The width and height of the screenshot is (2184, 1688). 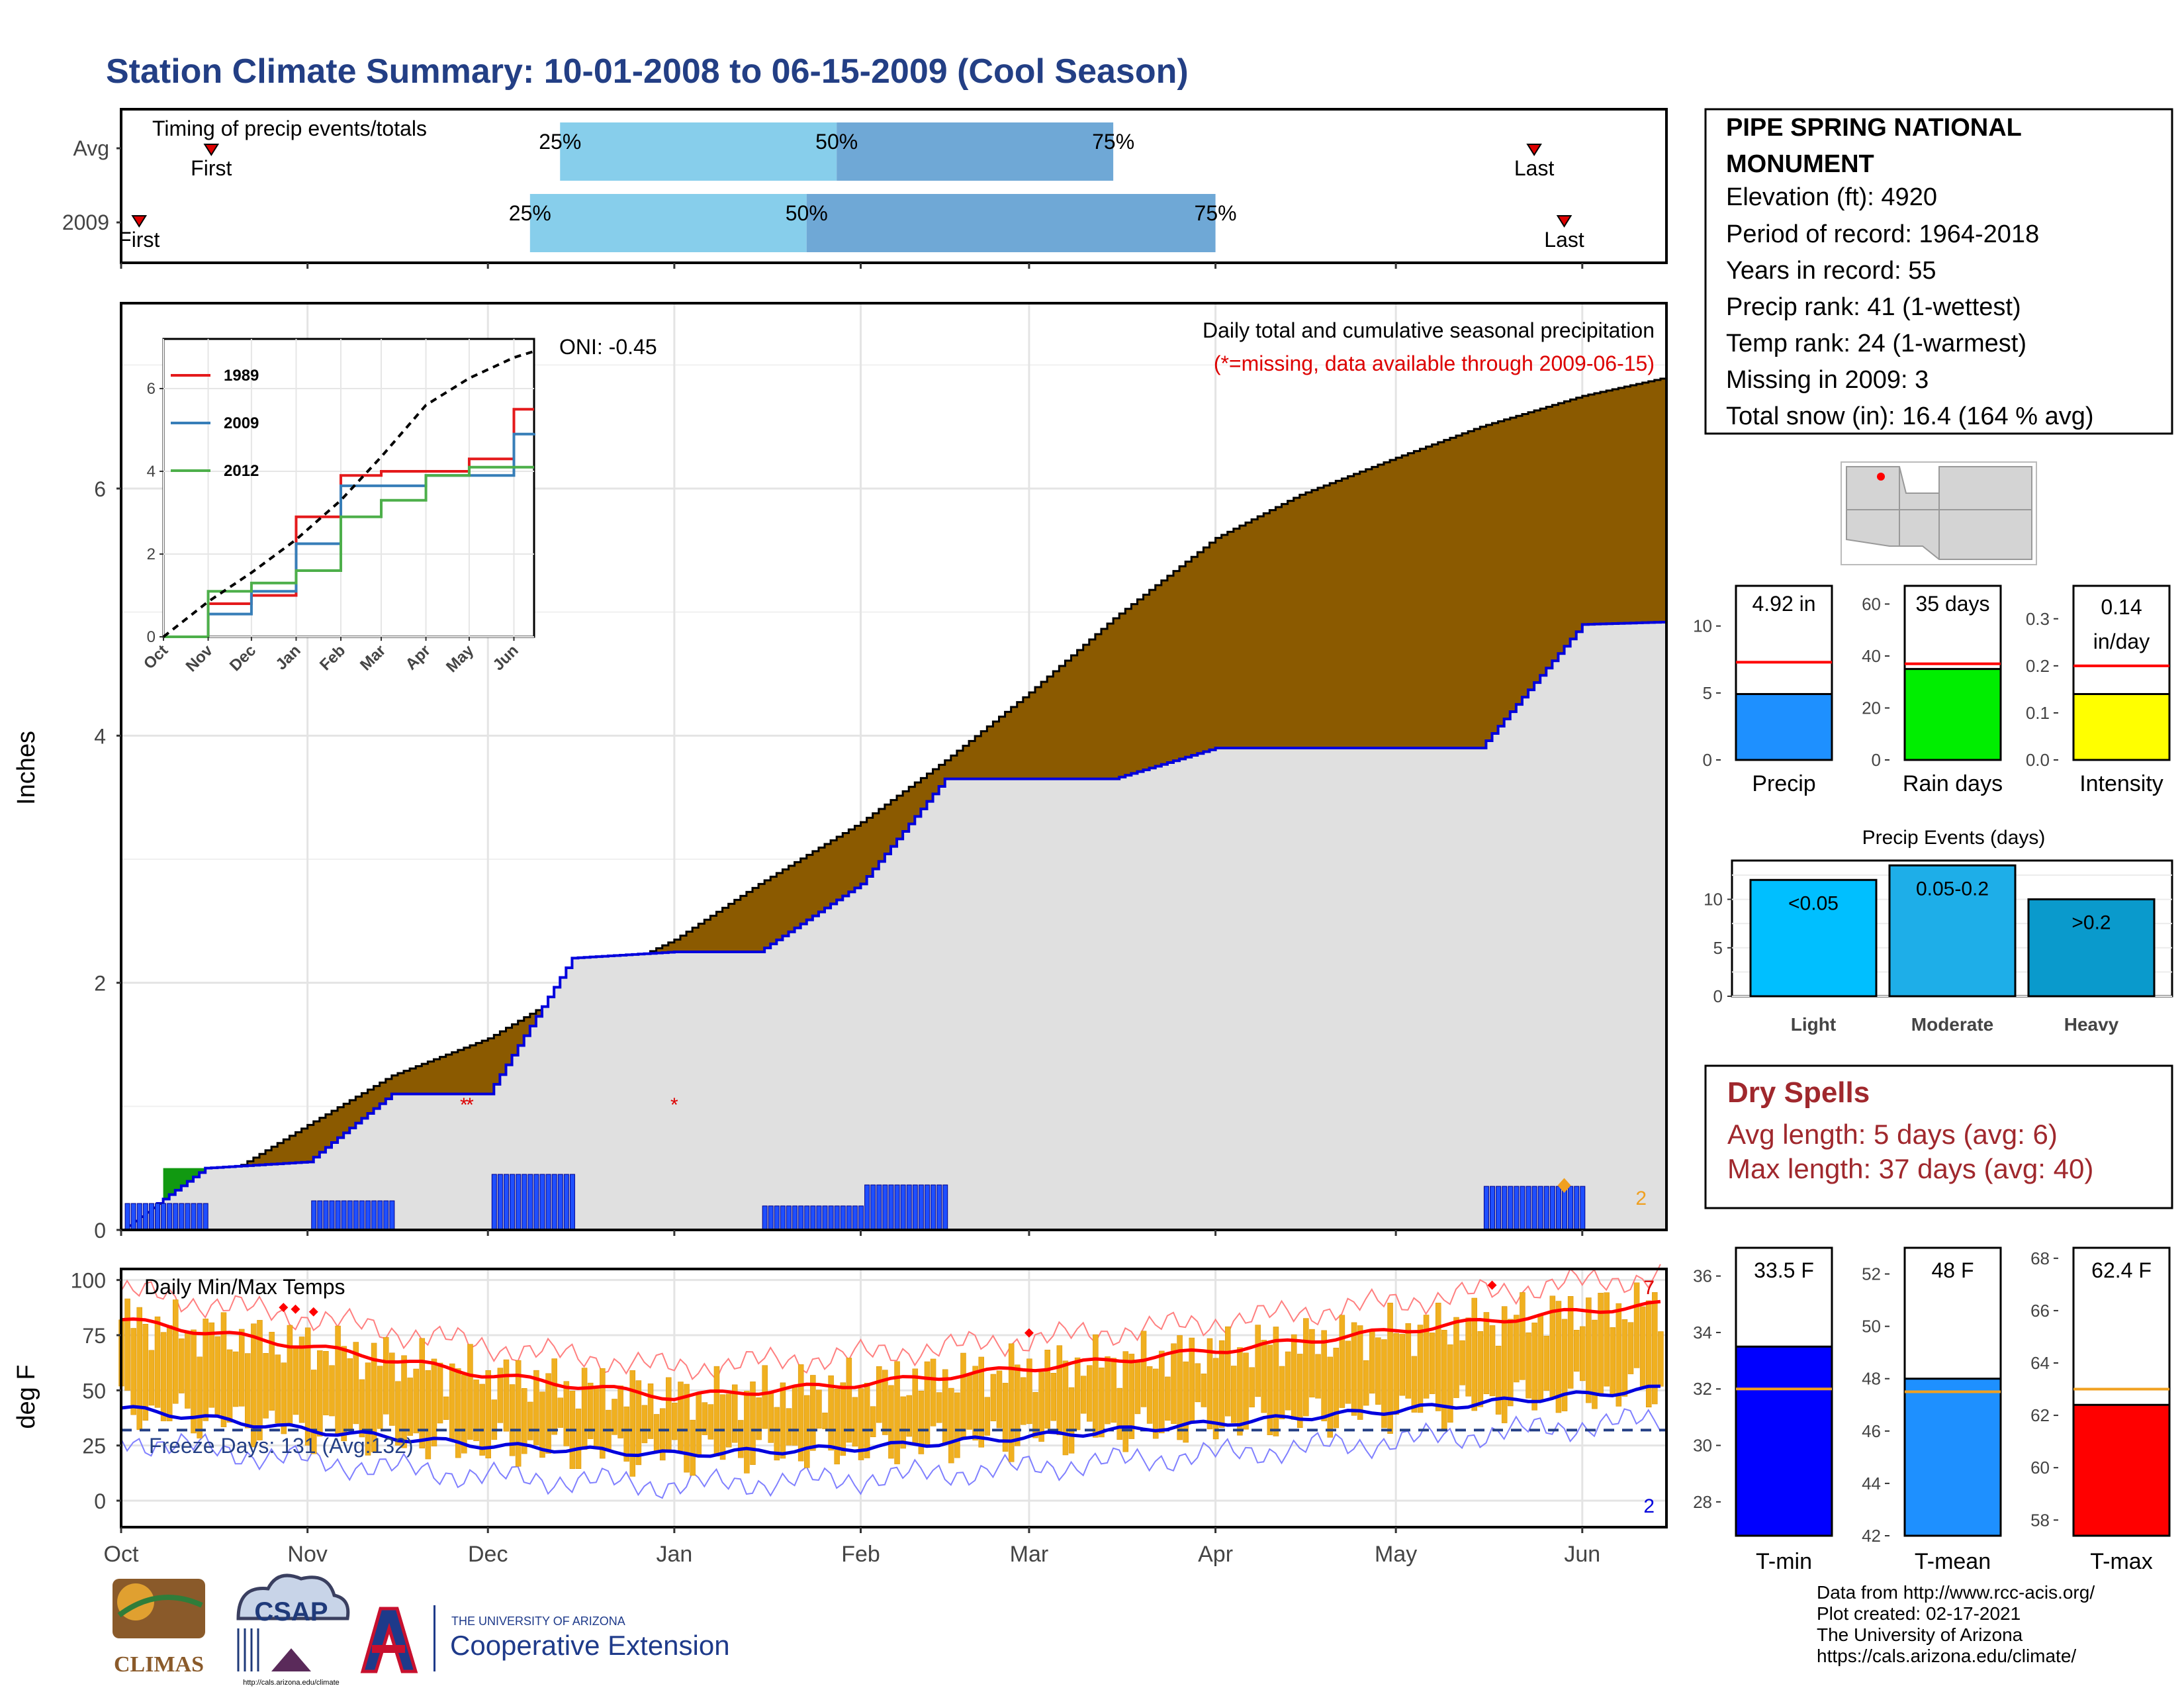 I want to click on events-y-tick-label: 0, so click(x=1718, y=996).